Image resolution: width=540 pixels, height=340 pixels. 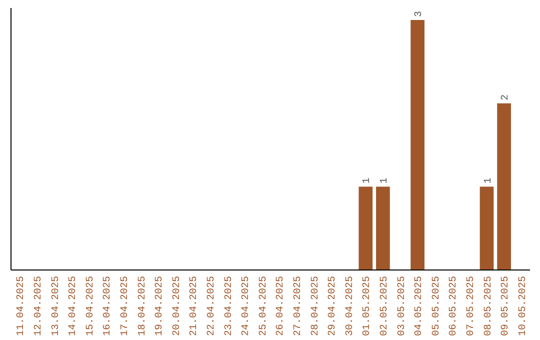 I want to click on x-tick-label: 12.04.2025, so click(x=38, y=306).